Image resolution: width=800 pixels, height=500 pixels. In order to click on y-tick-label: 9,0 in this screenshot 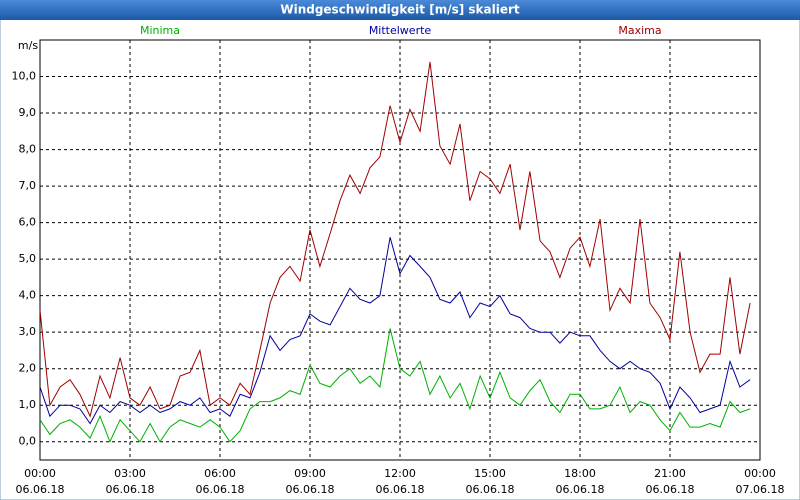, I will do `click(28, 112)`.